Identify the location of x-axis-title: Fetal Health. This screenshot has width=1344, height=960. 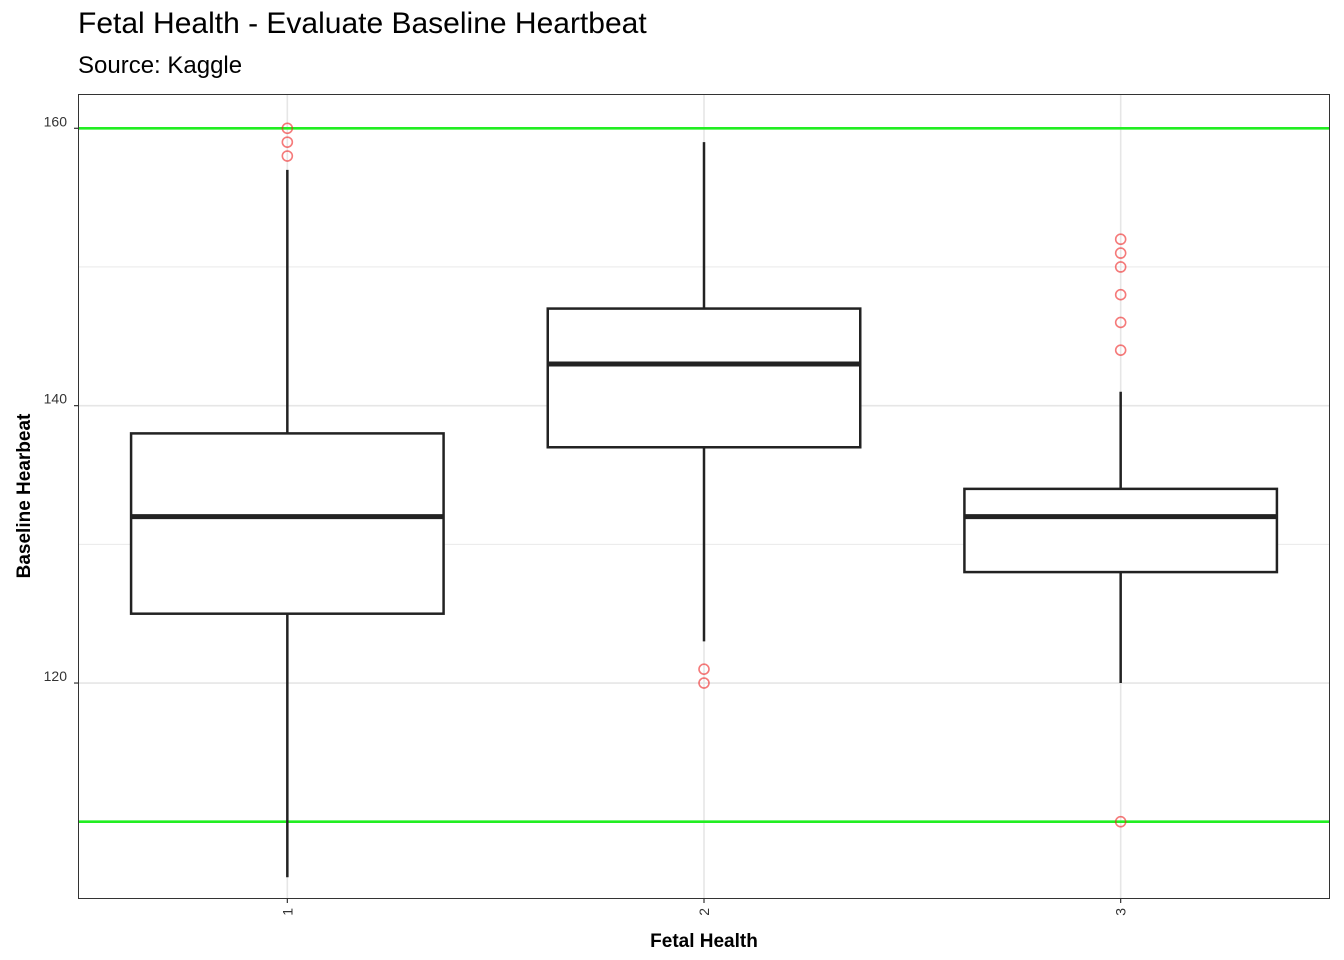
(704, 941).